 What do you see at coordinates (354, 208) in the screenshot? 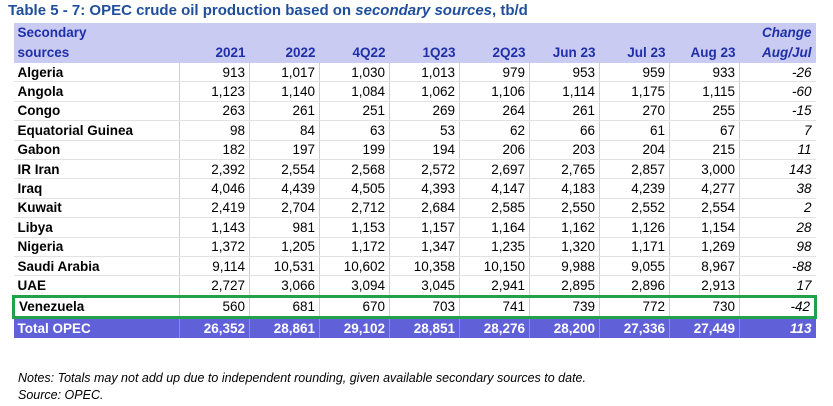
I see `value-cell: 2,712` at bounding box center [354, 208].